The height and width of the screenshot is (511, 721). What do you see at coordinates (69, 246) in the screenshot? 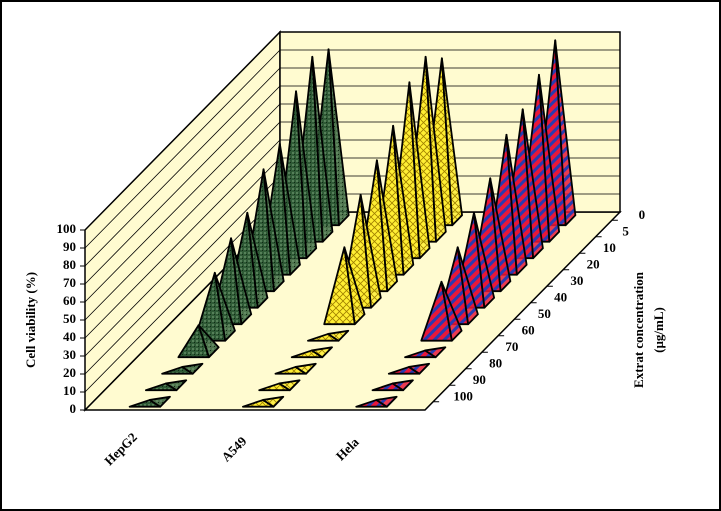
I see `y-tick-label: 90` at bounding box center [69, 246].